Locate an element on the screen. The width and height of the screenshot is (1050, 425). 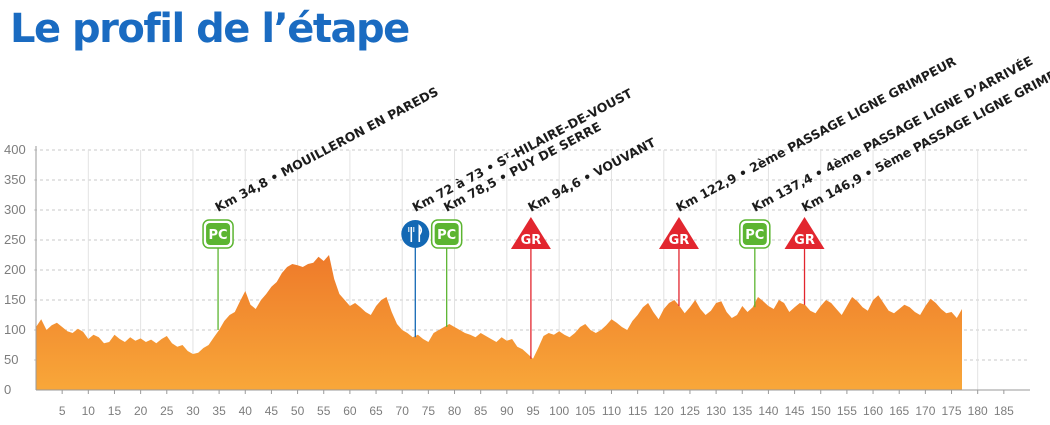
x-tick-label: 170 is located at coordinates (925, 411).